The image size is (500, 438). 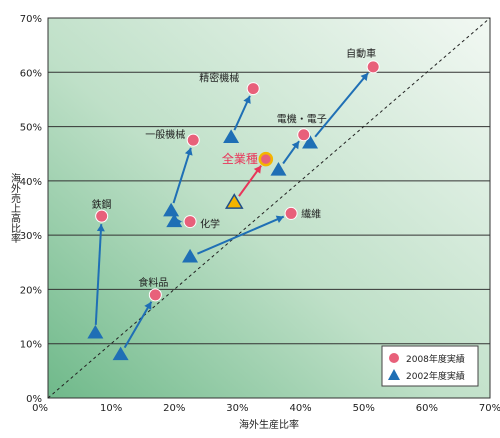 What do you see at coordinates (31, 345) in the screenshot?
I see `y-tick-label: 10%` at bounding box center [31, 345].